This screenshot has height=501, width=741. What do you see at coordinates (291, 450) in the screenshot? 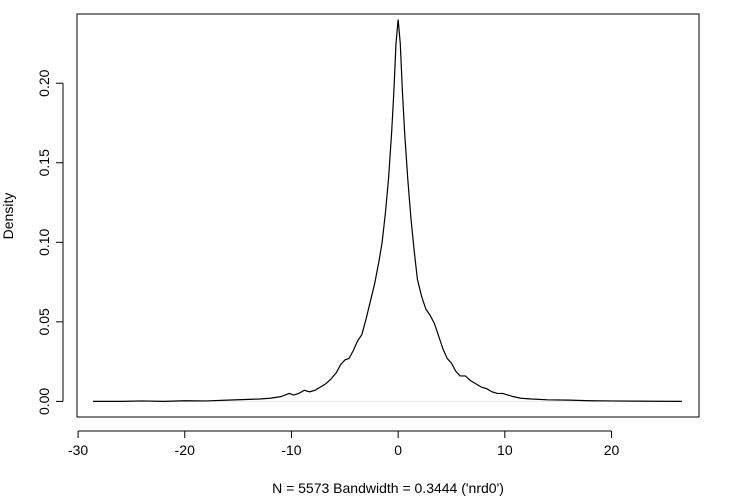
I see `x-tick-label: -10` at bounding box center [291, 450].